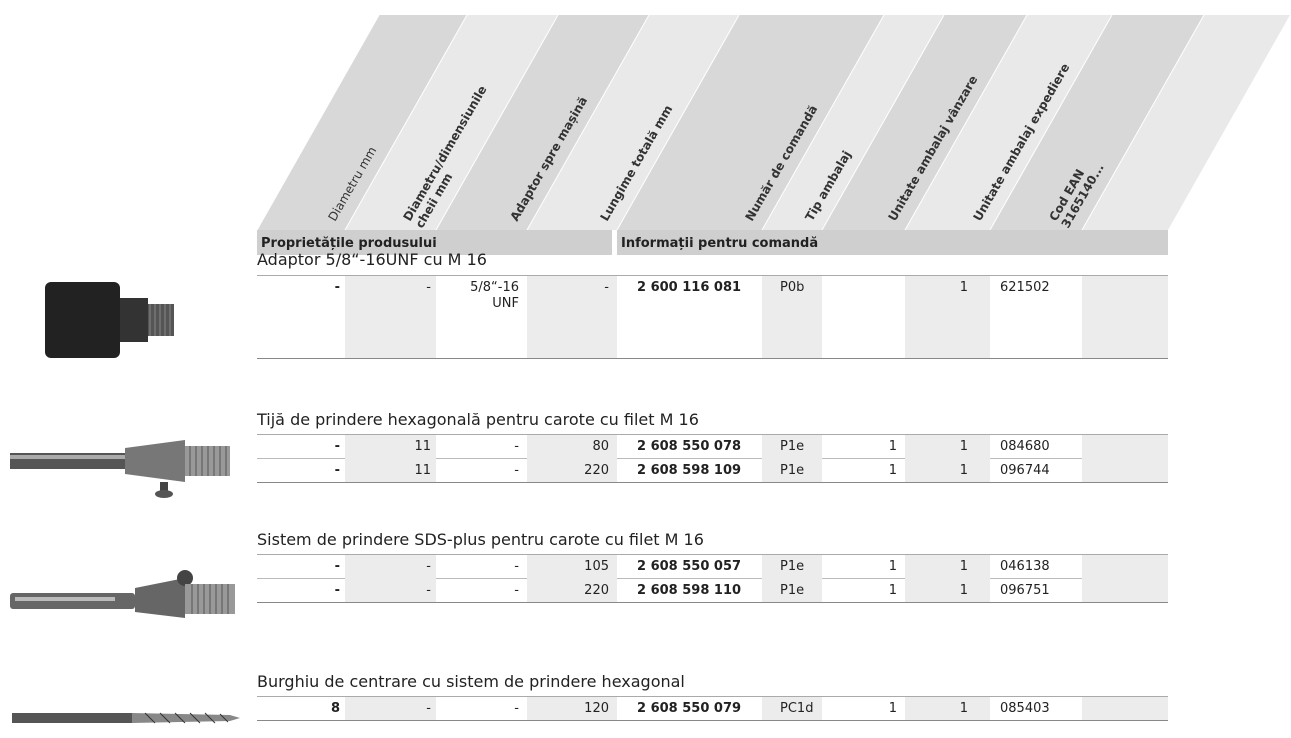 Image resolution: width=1291 pixels, height=738 pixels. I want to click on cell: 2 608 550 057, so click(689, 566).